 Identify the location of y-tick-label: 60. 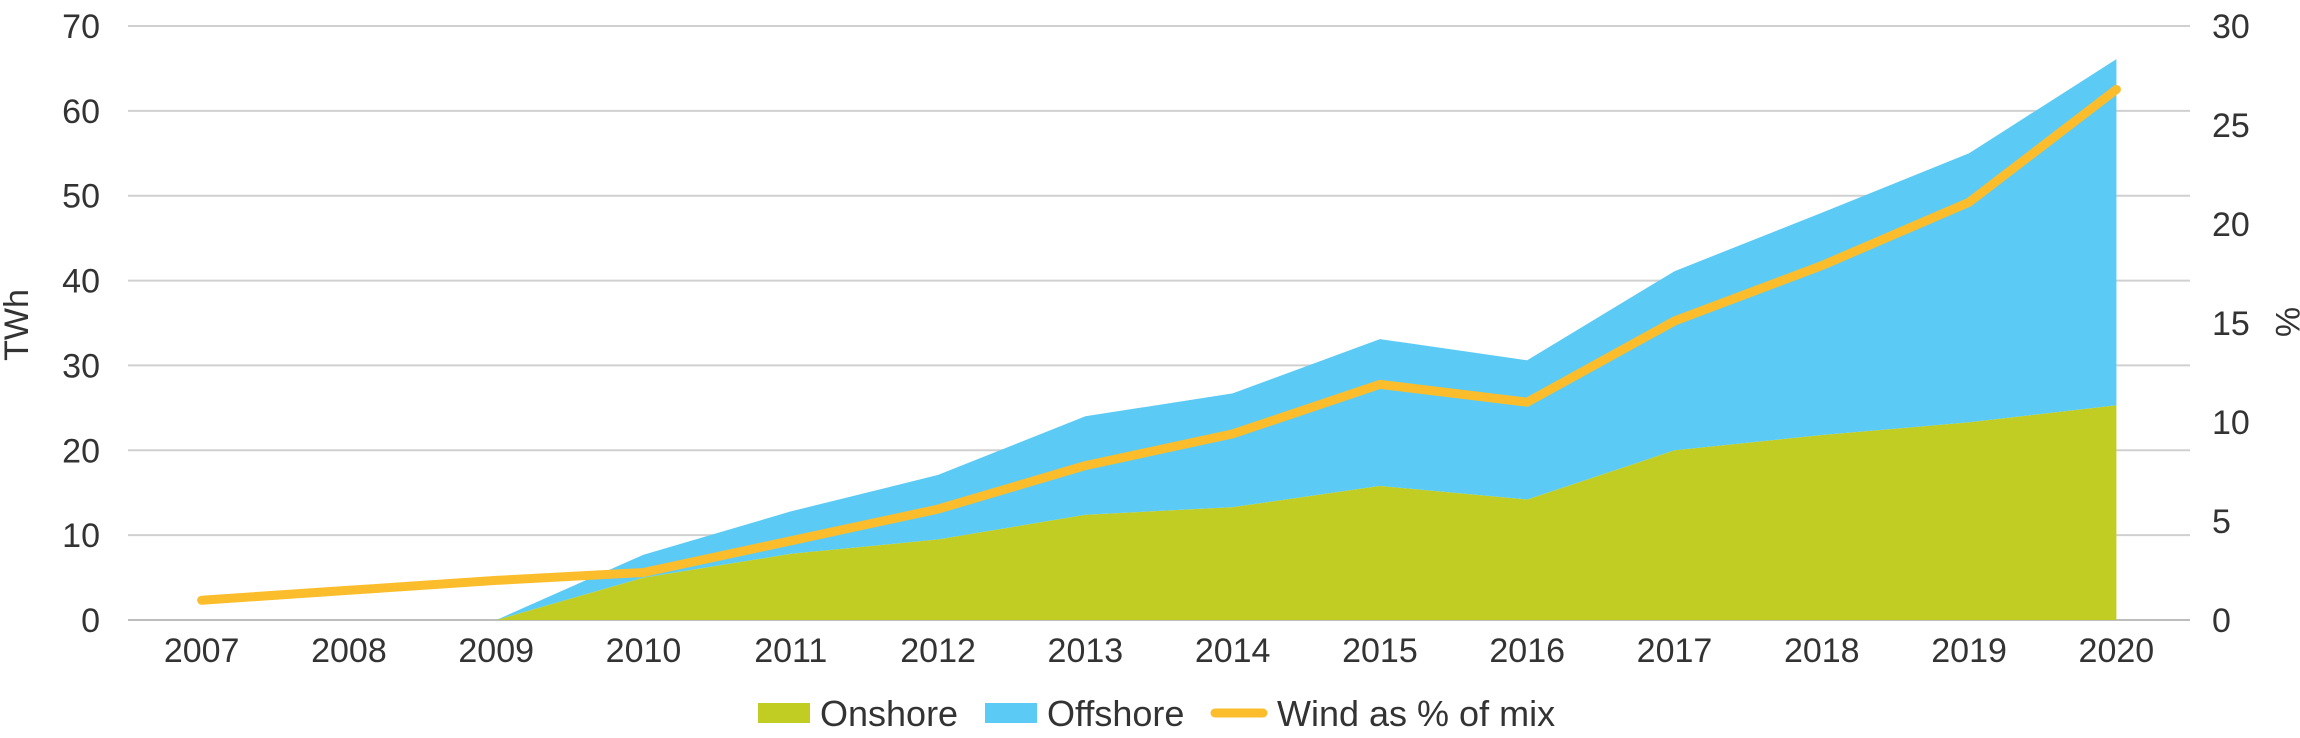
(81, 112).